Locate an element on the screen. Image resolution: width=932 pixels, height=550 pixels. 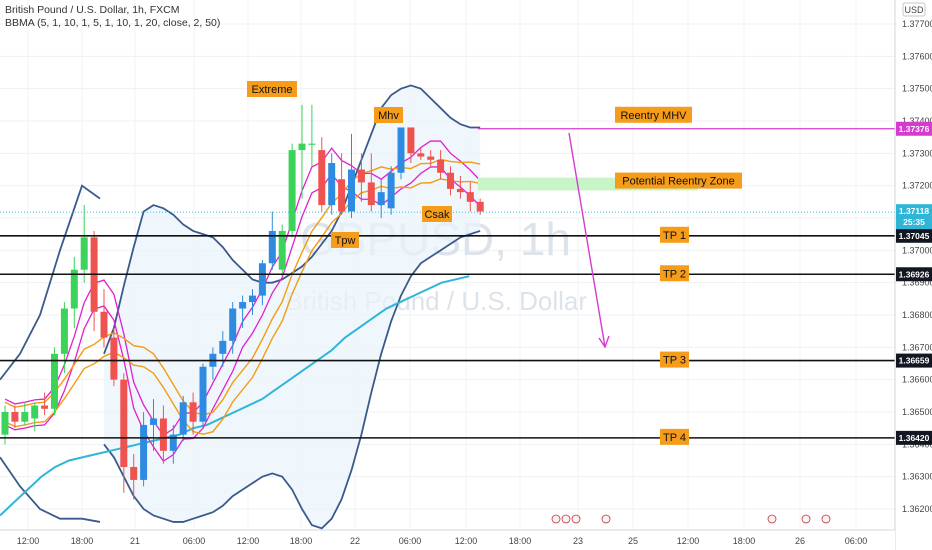
price-tag-text: 1.36420 is located at coordinates (914, 438).